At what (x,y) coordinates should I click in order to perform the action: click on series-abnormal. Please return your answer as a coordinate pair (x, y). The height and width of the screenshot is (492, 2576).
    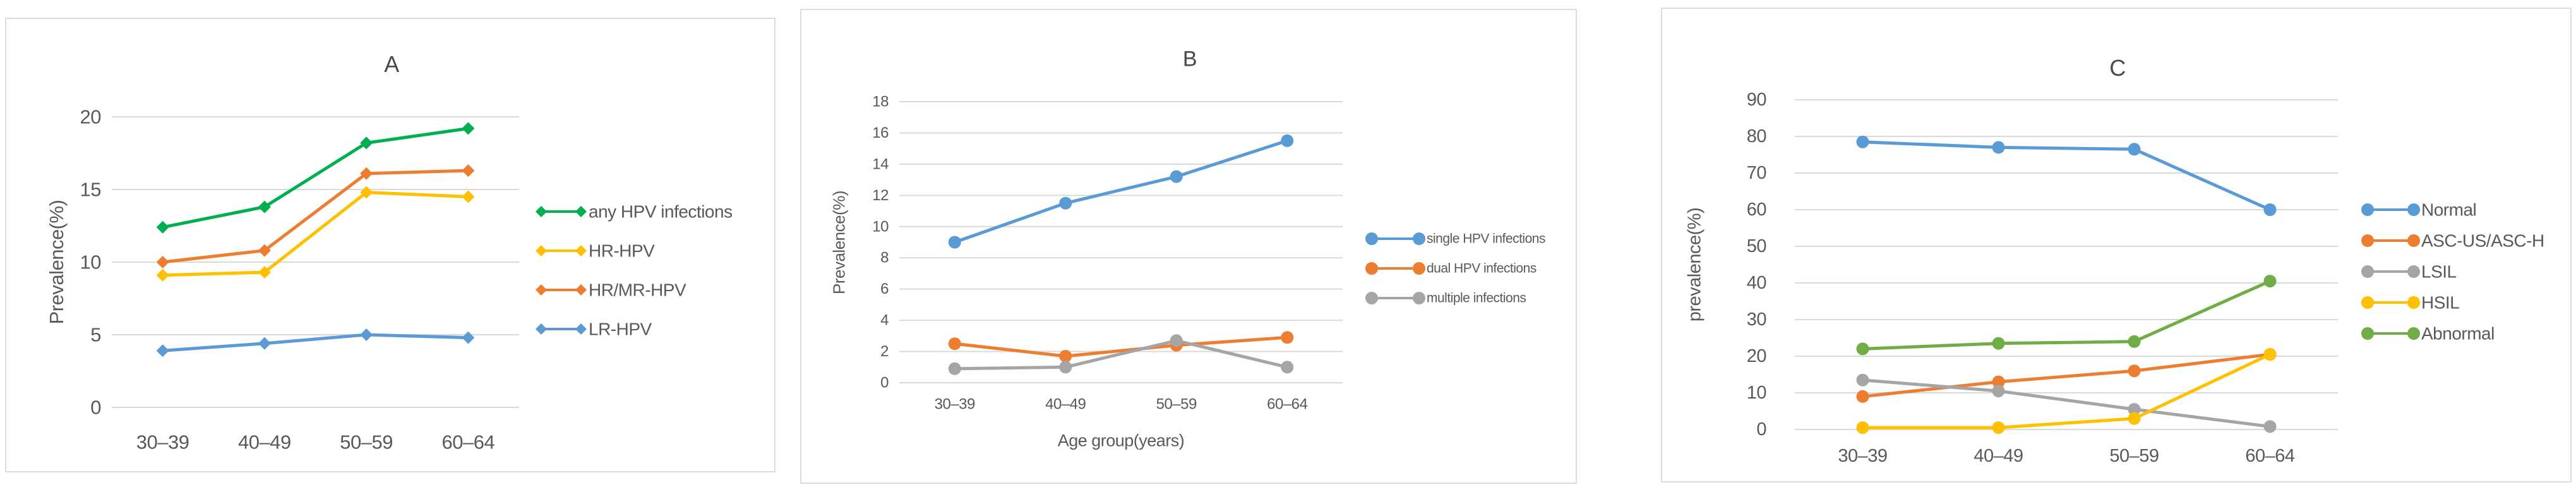
    Looking at the image, I should click on (2066, 315).